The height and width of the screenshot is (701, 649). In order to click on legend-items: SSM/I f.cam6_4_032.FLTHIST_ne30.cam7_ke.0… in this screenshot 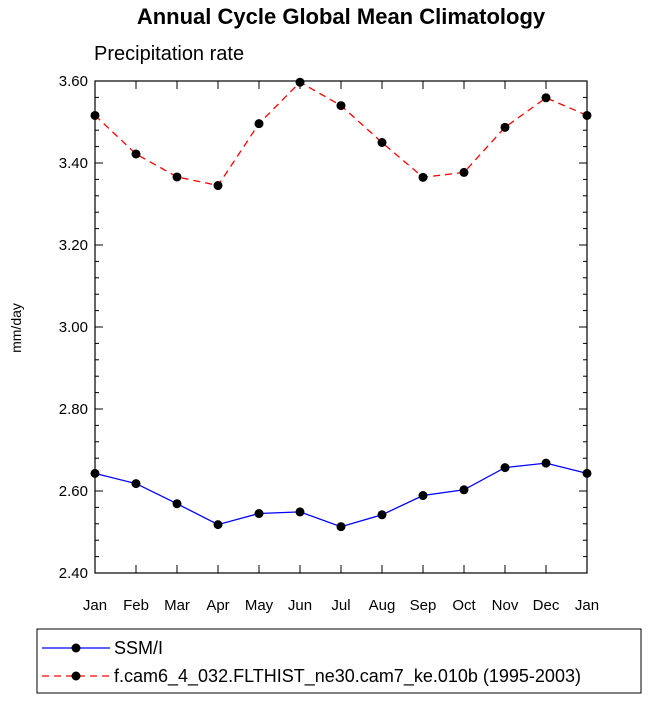, I will do `click(311, 662)`.